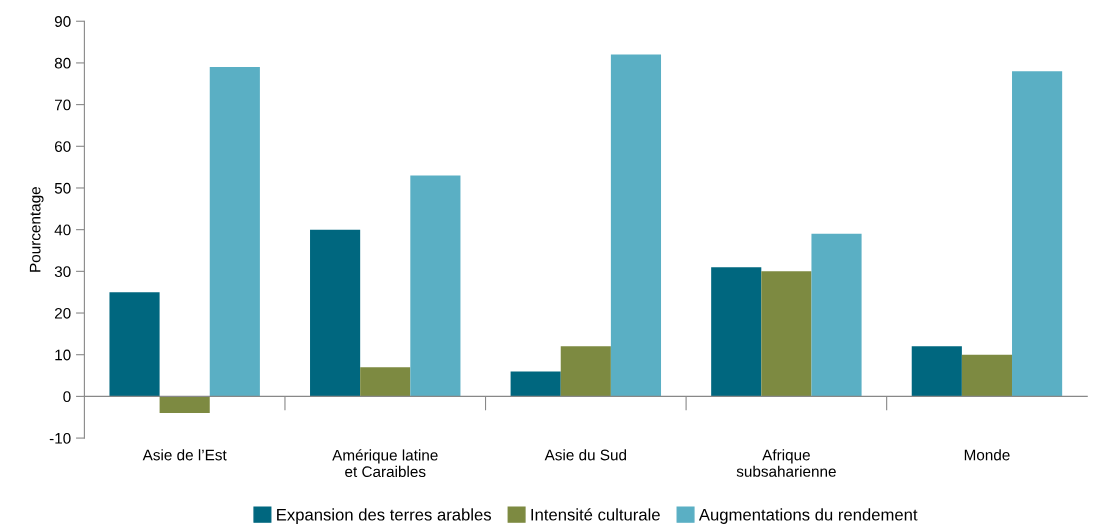 This screenshot has width=1096, height=531. What do you see at coordinates (786, 463) in the screenshot?
I see `x-tick-label: Afrique subsaharienne` at bounding box center [786, 463].